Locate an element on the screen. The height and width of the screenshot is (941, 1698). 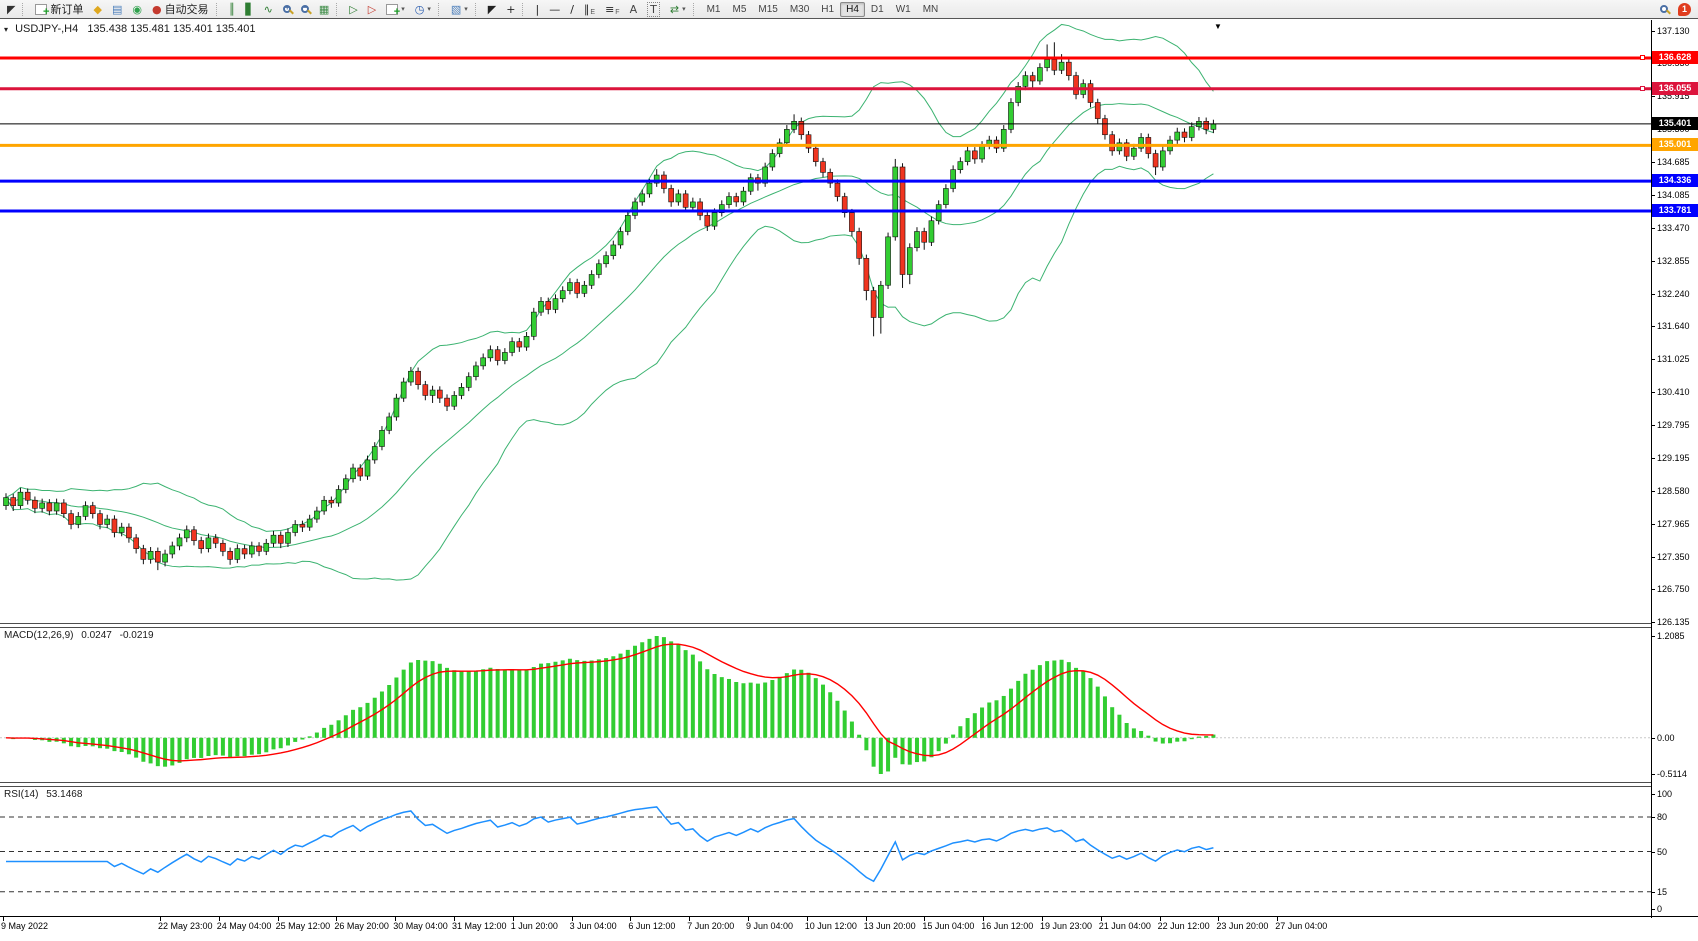
zoom-out-icon: − is located at coordinates (304, 8).